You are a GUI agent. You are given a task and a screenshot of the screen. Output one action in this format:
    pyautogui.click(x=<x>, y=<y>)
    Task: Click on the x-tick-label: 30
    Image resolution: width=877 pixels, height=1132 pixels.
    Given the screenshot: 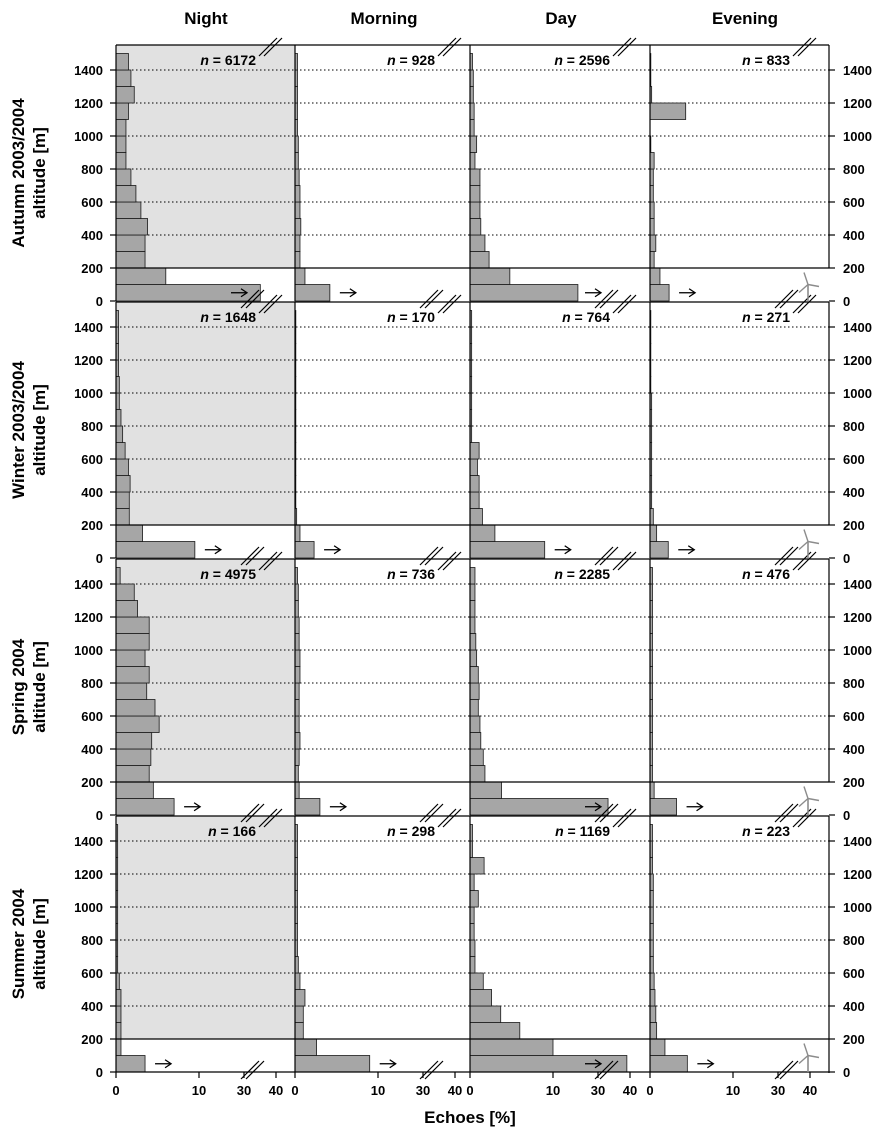 What is the action you would take?
    pyautogui.click(x=244, y=1090)
    